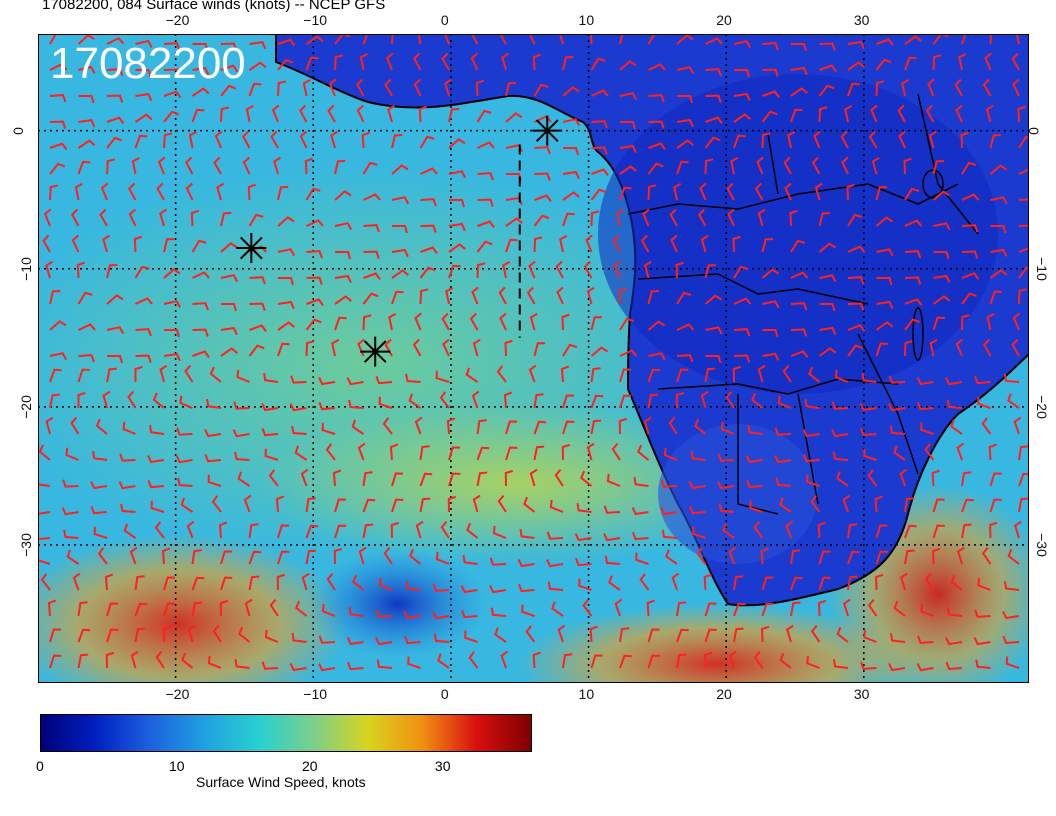  What do you see at coordinates (178, 624) in the screenshot?
I see `wind-speed-max-southwest` at bounding box center [178, 624].